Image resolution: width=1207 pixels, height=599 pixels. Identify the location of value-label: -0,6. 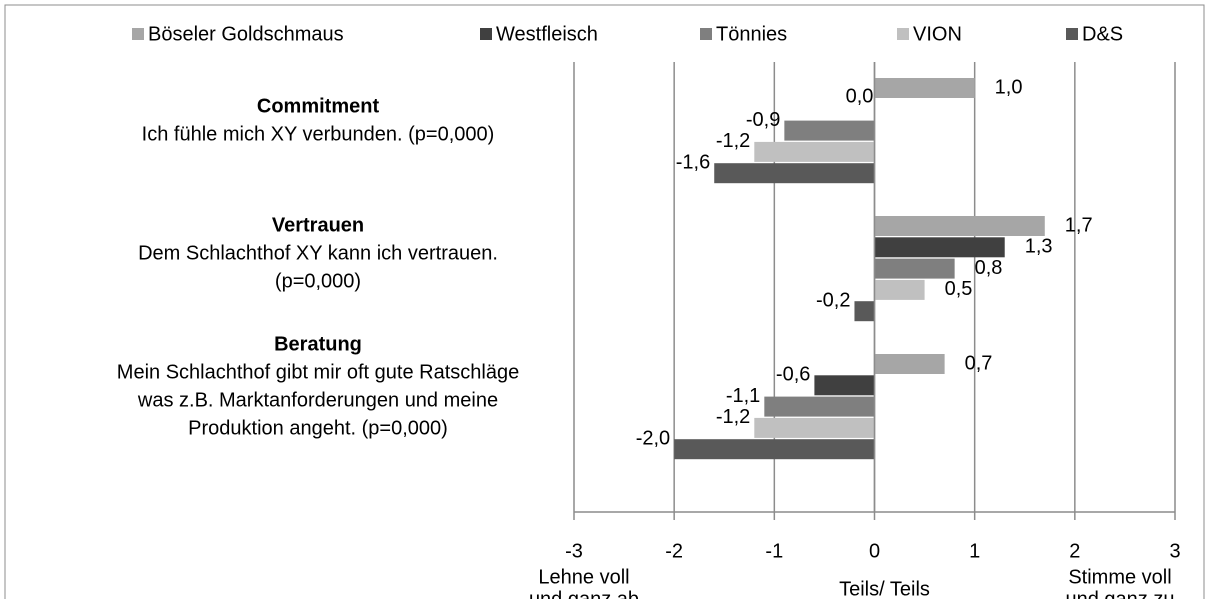
(793, 375).